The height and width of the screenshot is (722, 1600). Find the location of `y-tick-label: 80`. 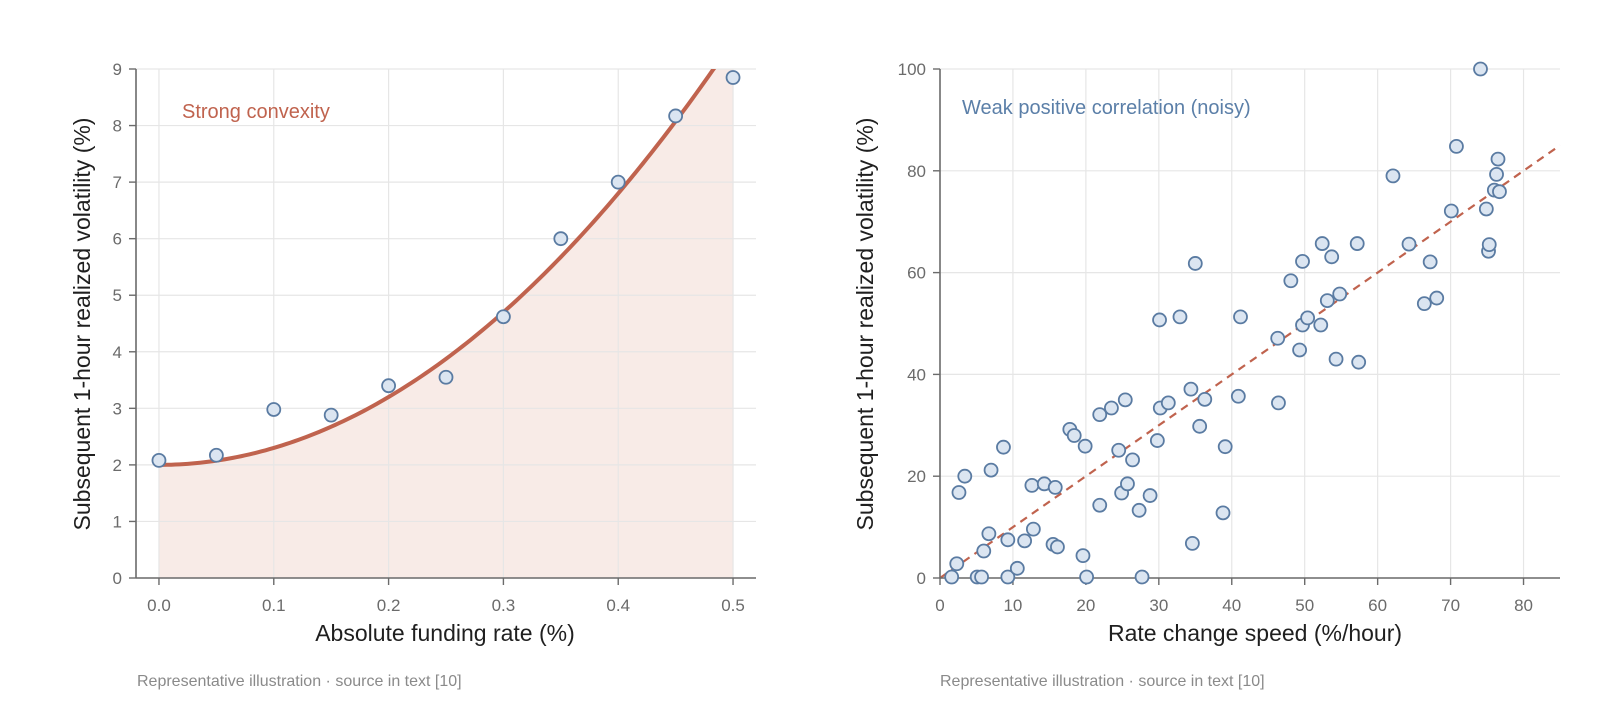

y-tick-label: 80 is located at coordinates (916, 171).